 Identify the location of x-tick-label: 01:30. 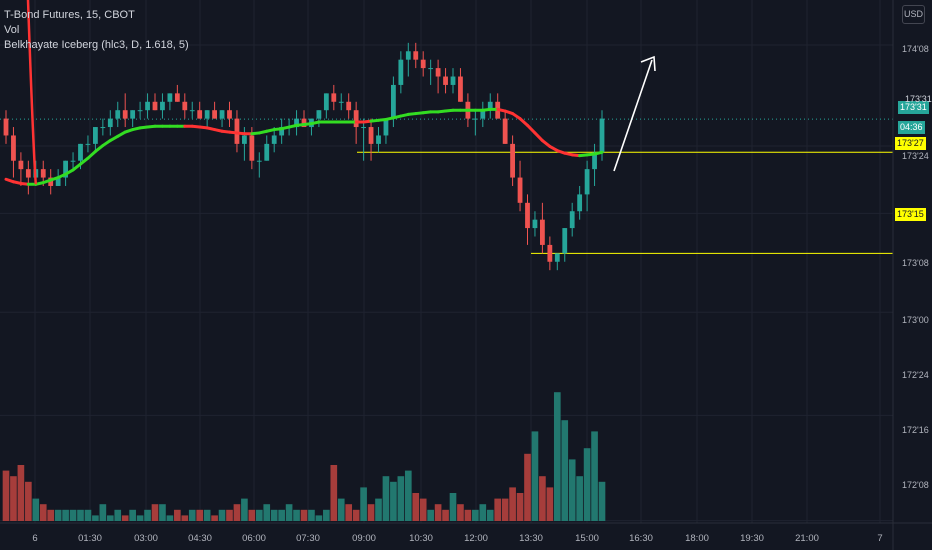
(90, 538).